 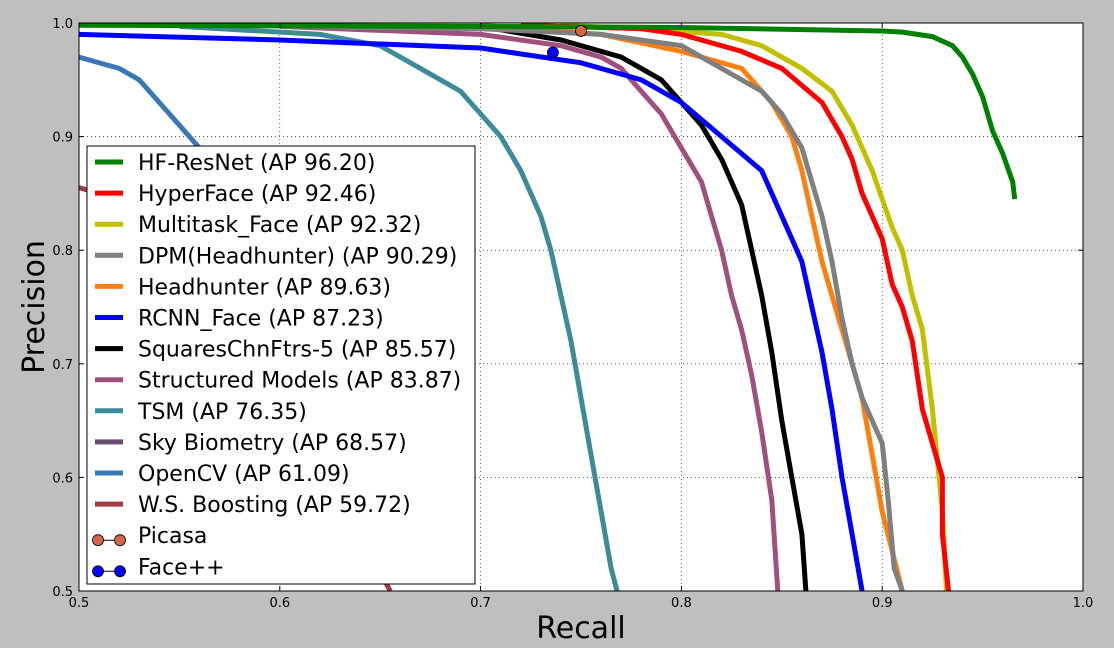 What do you see at coordinates (62, 138) in the screenshot?
I see `y-tick-label: 0.9` at bounding box center [62, 138].